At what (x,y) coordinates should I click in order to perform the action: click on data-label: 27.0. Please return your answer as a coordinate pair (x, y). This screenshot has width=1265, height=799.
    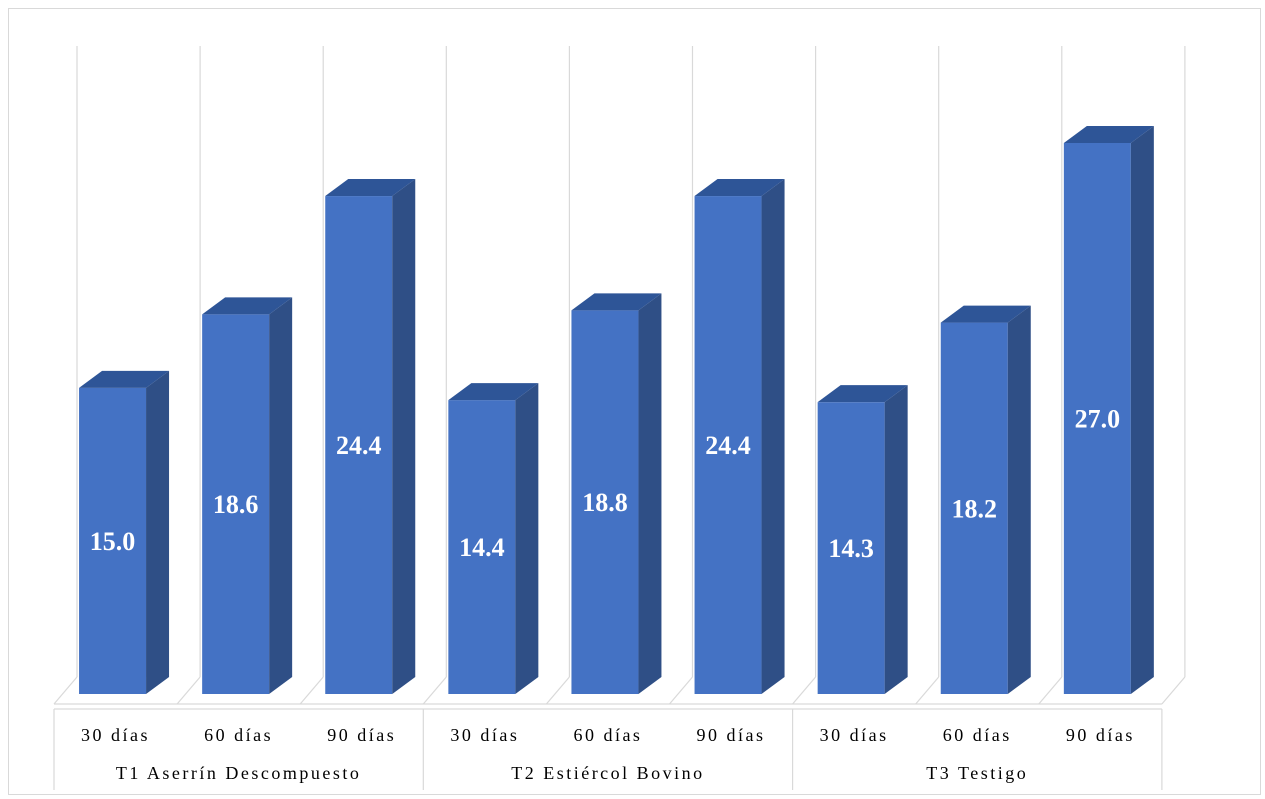
    Looking at the image, I should click on (1098, 419).